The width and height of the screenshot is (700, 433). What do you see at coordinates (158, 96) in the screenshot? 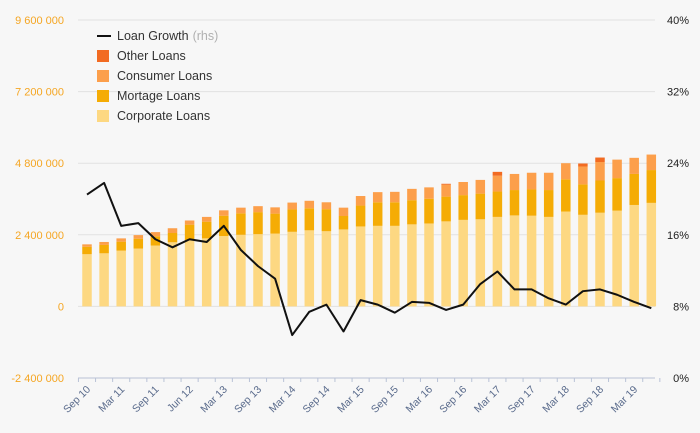
I see `legend-label-mortage-loans: Mortage Loans` at bounding box center [158, 96].